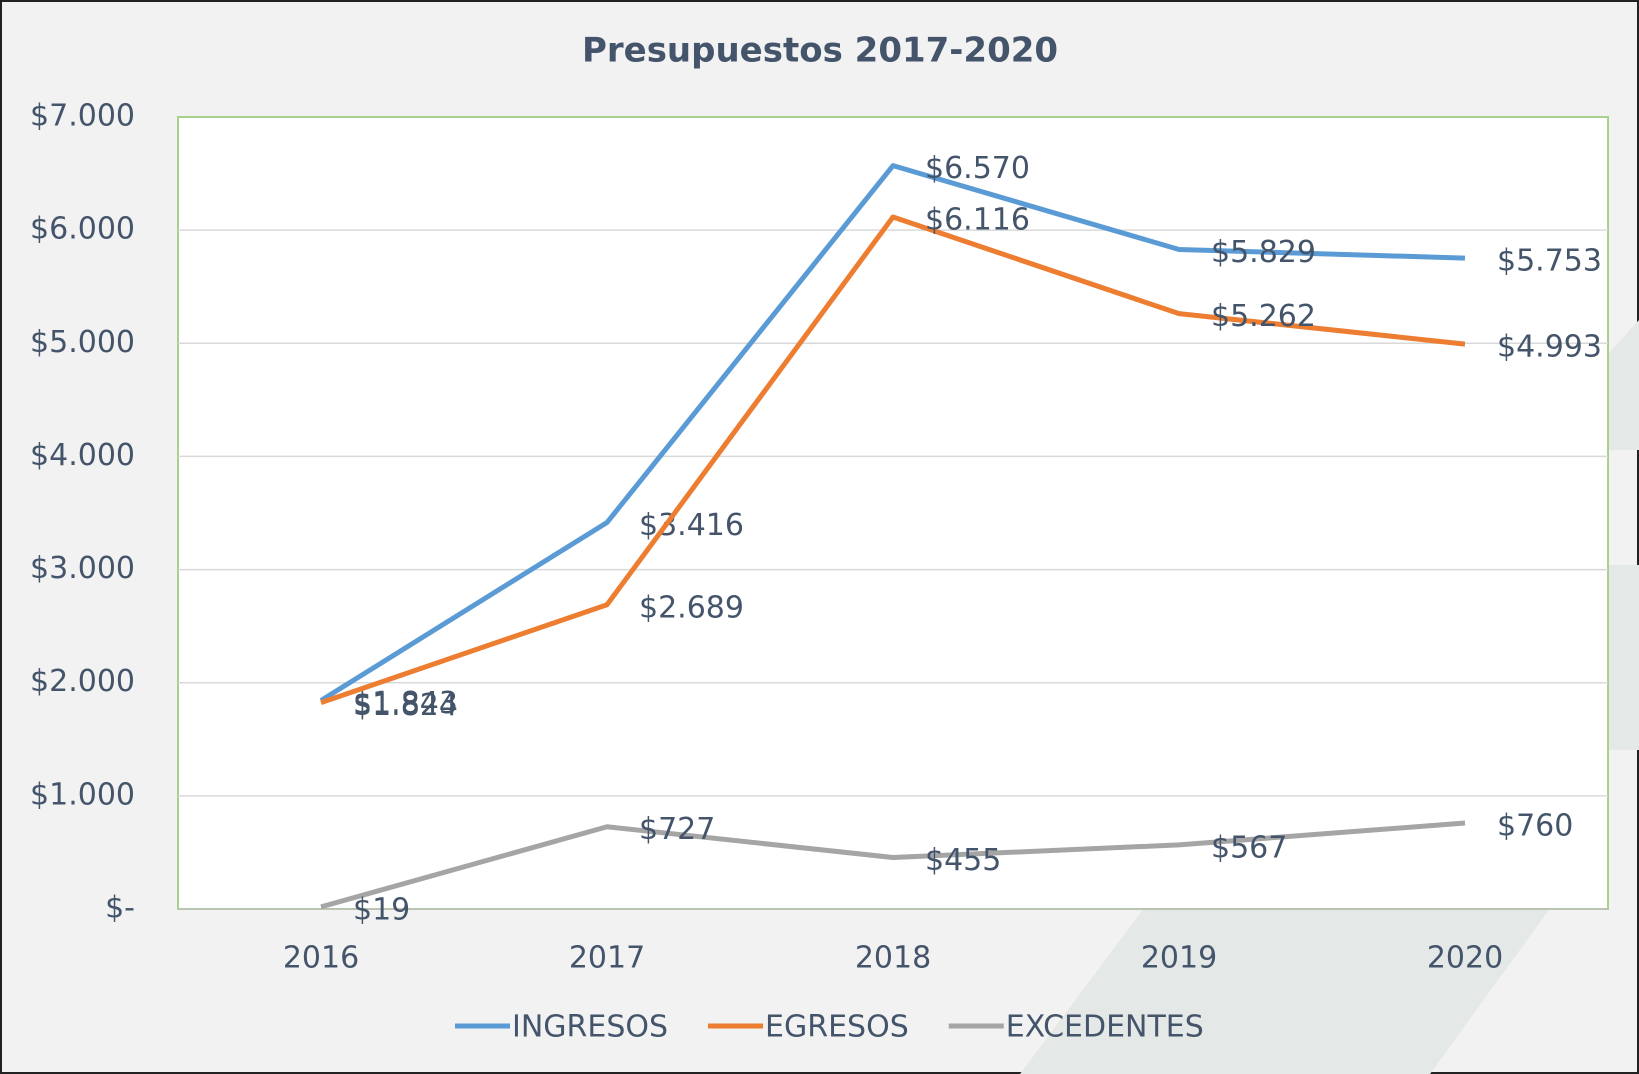 The image size is (1639, 1074). What do you see at coordinates (82, 794) in the screenshot?
I see `y-tick-label: $1.000` at bounding box center [82, 794].